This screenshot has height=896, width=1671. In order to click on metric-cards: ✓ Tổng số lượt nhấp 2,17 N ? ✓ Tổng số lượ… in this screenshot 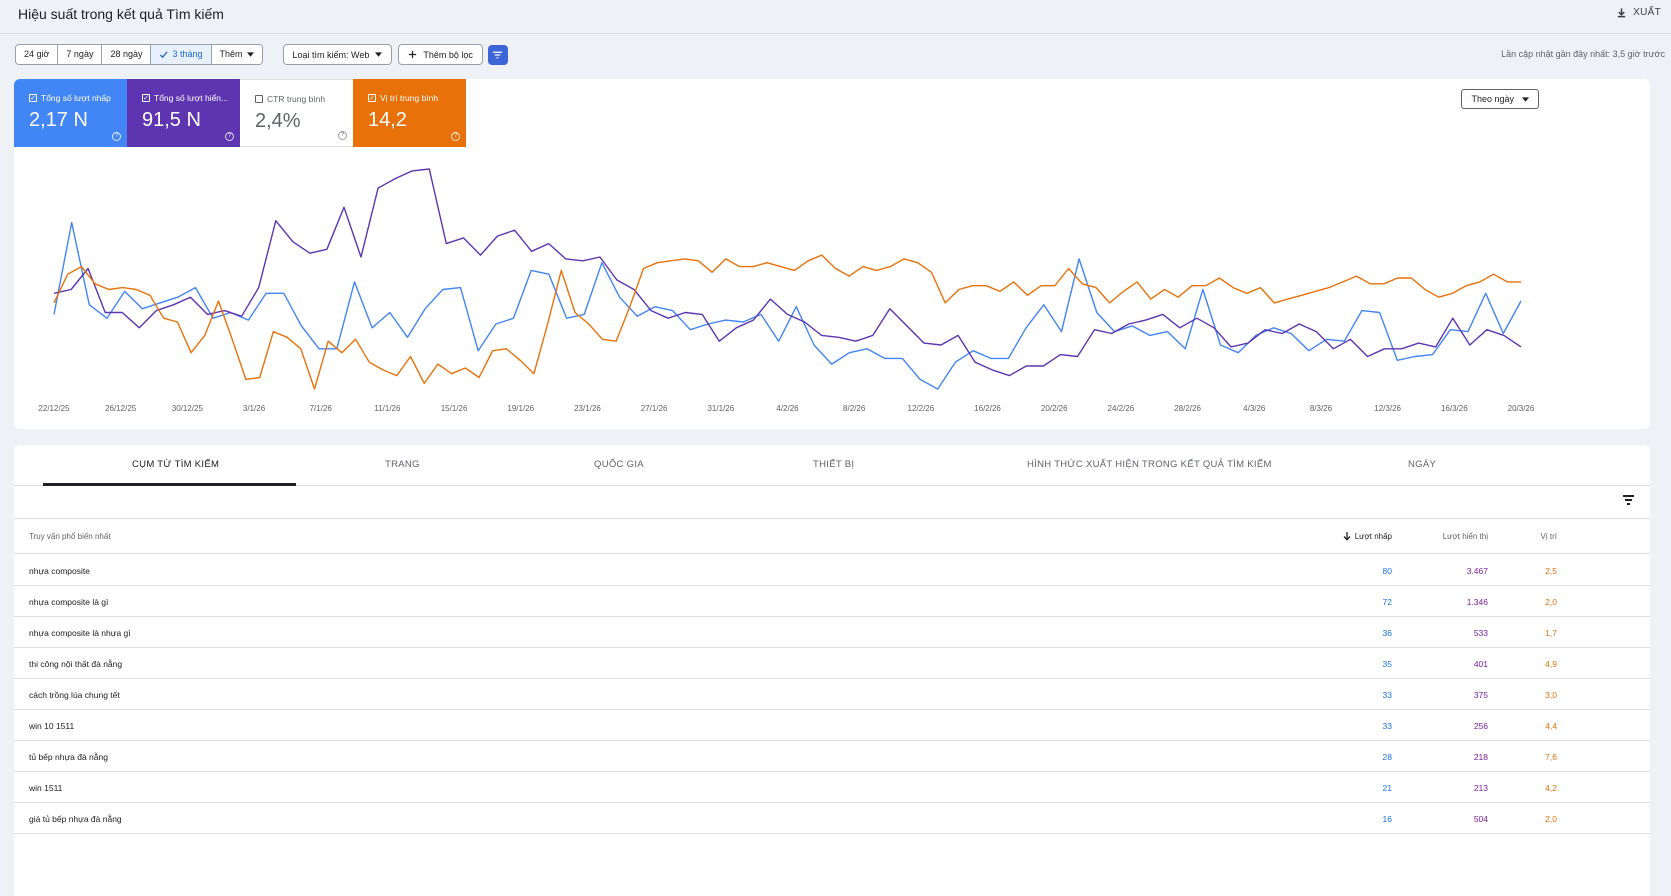, I will do `click(240, 113)`.